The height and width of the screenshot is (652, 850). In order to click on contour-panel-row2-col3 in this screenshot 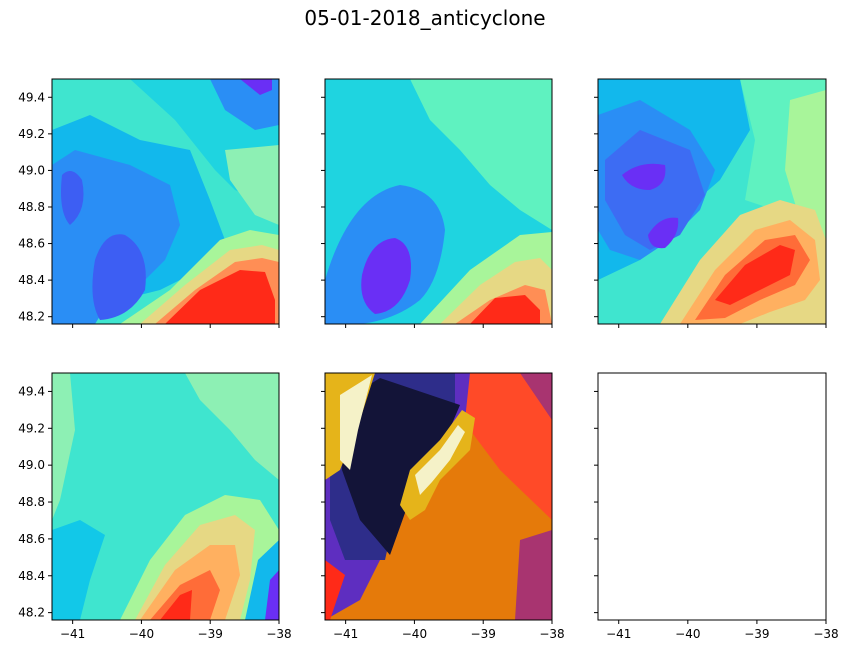, I will do `click(712, 496)`.